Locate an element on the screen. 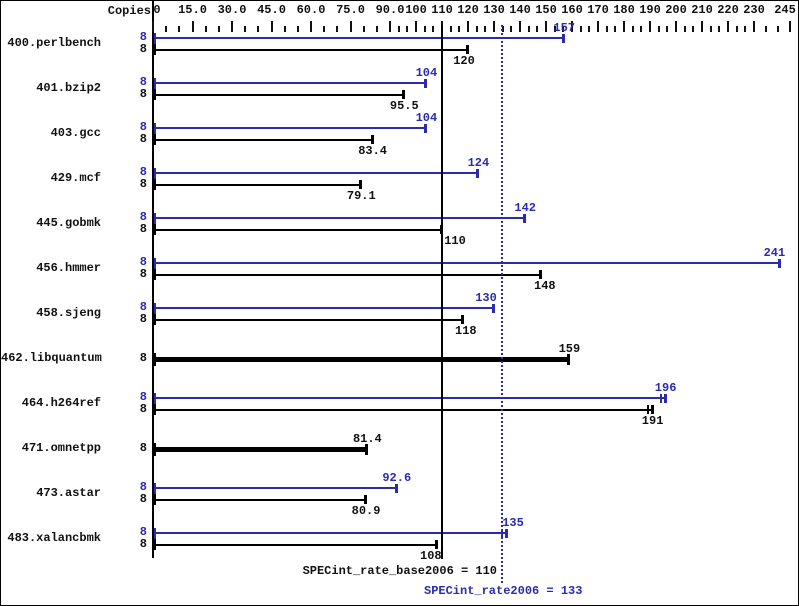  x-axis-tick-label: 150 is located at coordinates (546, 10).